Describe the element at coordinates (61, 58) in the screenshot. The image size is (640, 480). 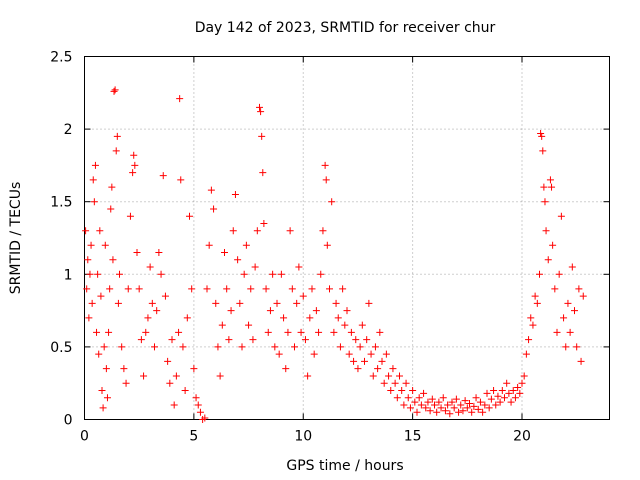
I see `y-tick-label: 2.5` at that location.